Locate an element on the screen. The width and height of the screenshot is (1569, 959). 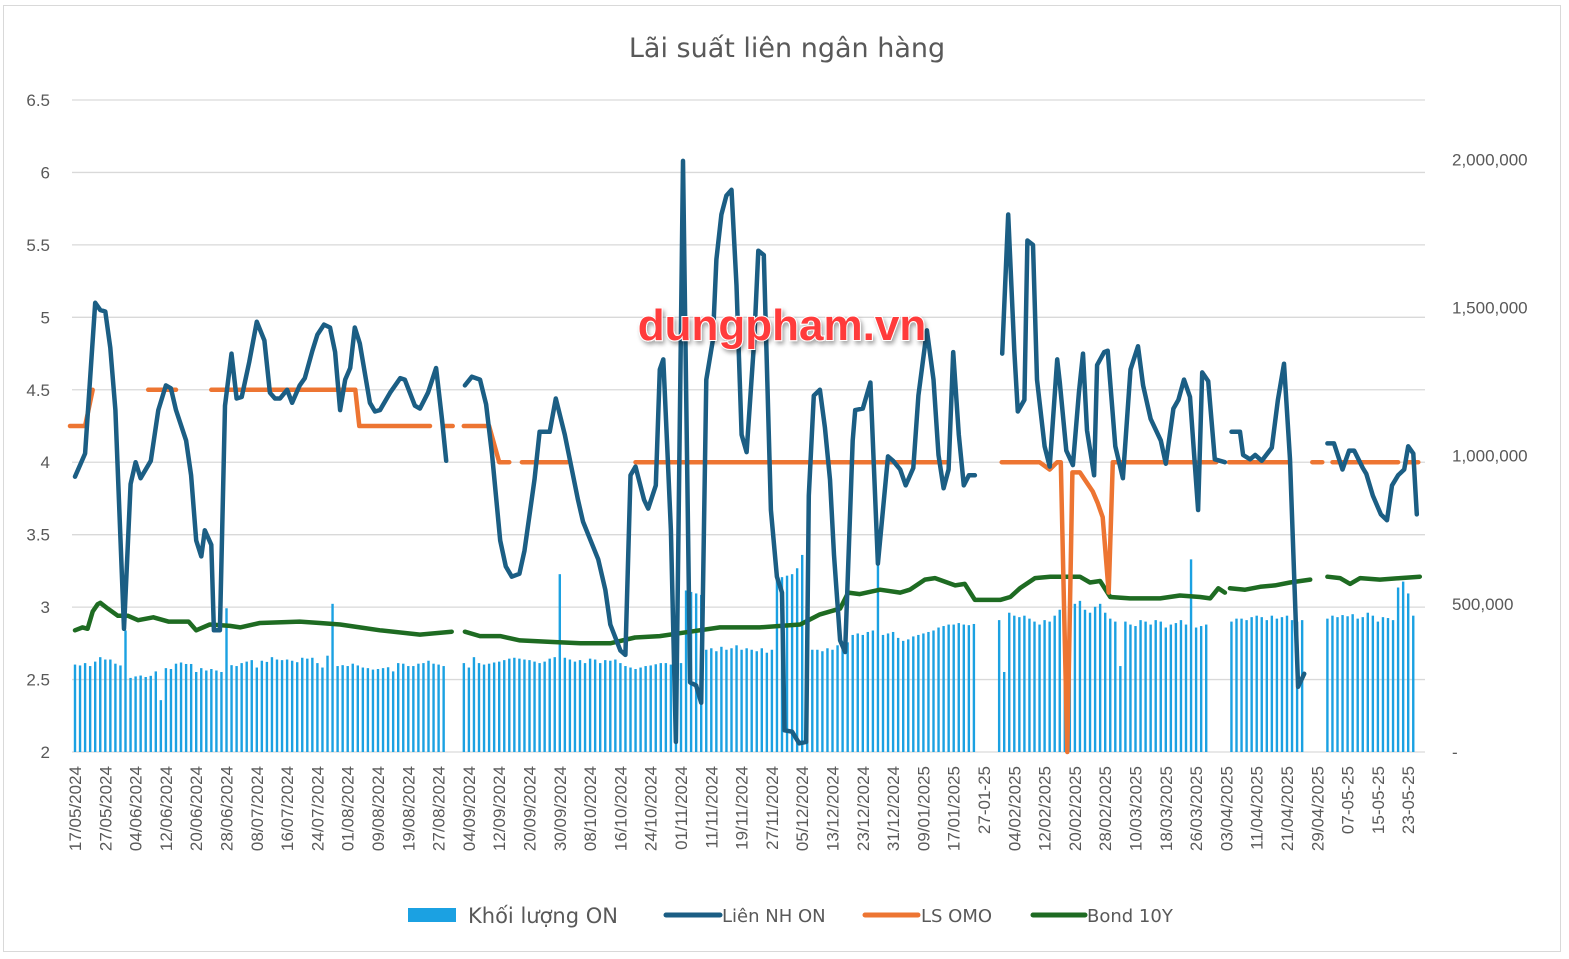
legend-item-interbank: Liên NH ON is located at coordinates (744, 916).